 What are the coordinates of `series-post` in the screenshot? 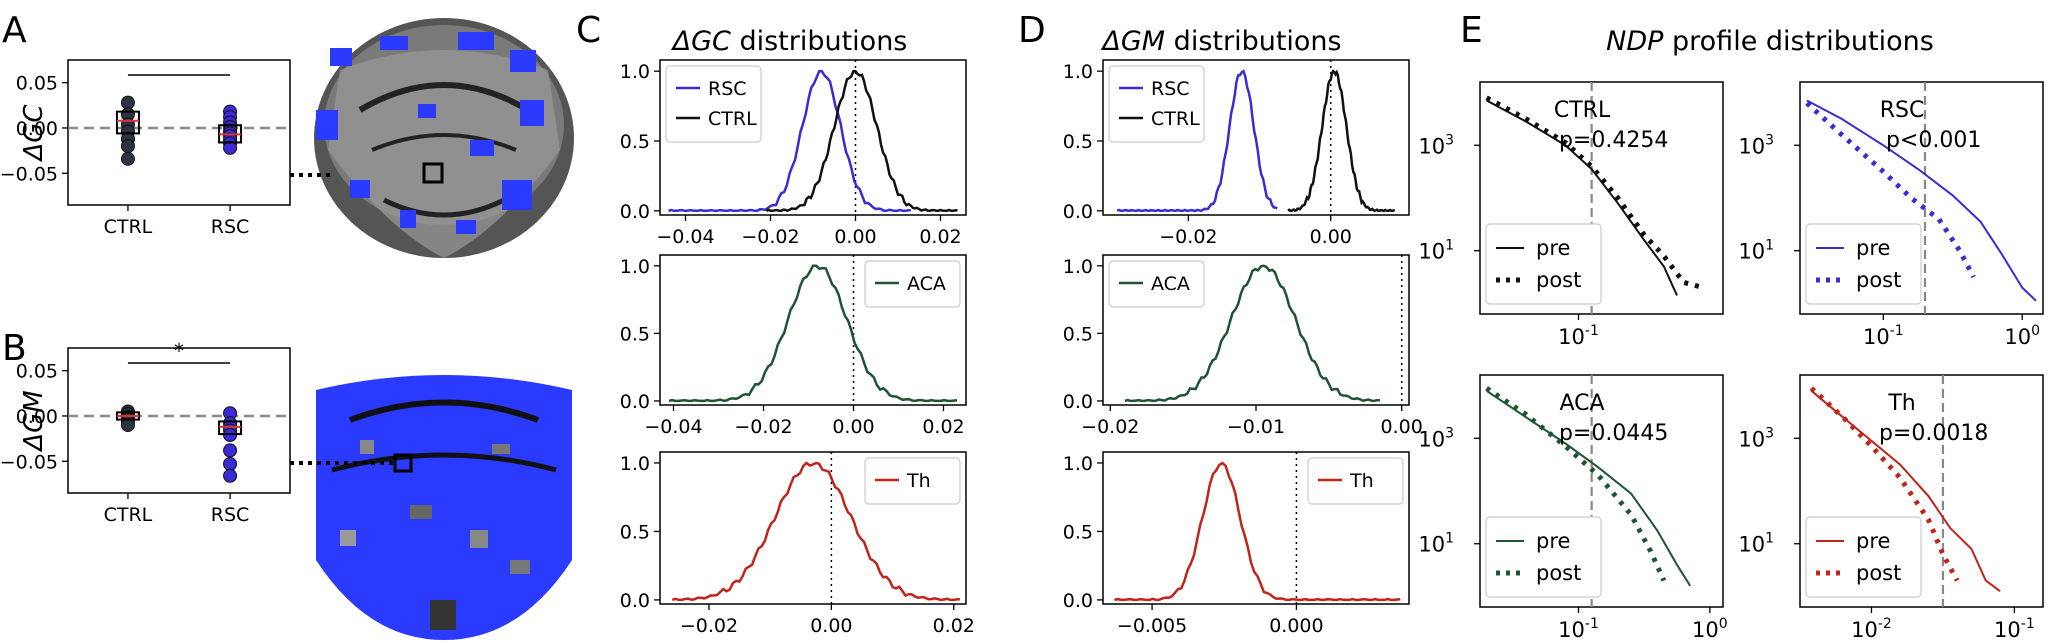 It's located at (1890, 190).